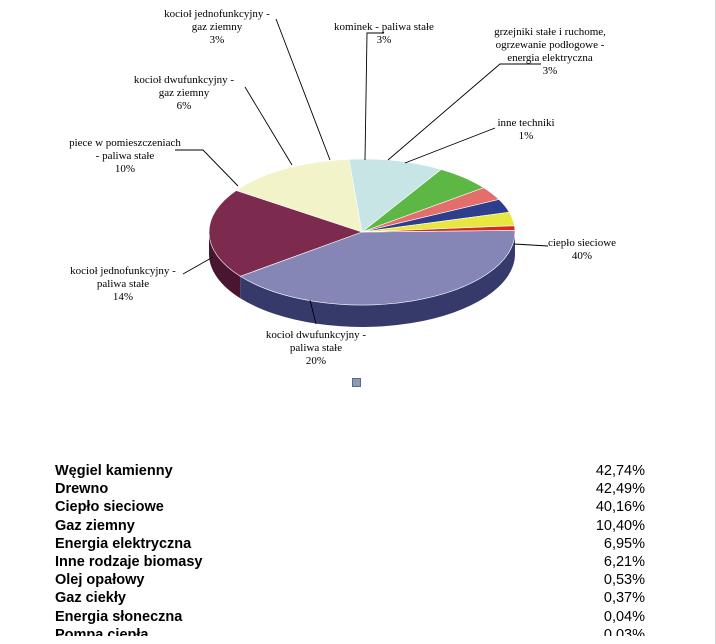  What do you see at coordinates (82, 489) in the screenshot?
I see `fuel-name: Drewno` at bounding box center [82, 489].